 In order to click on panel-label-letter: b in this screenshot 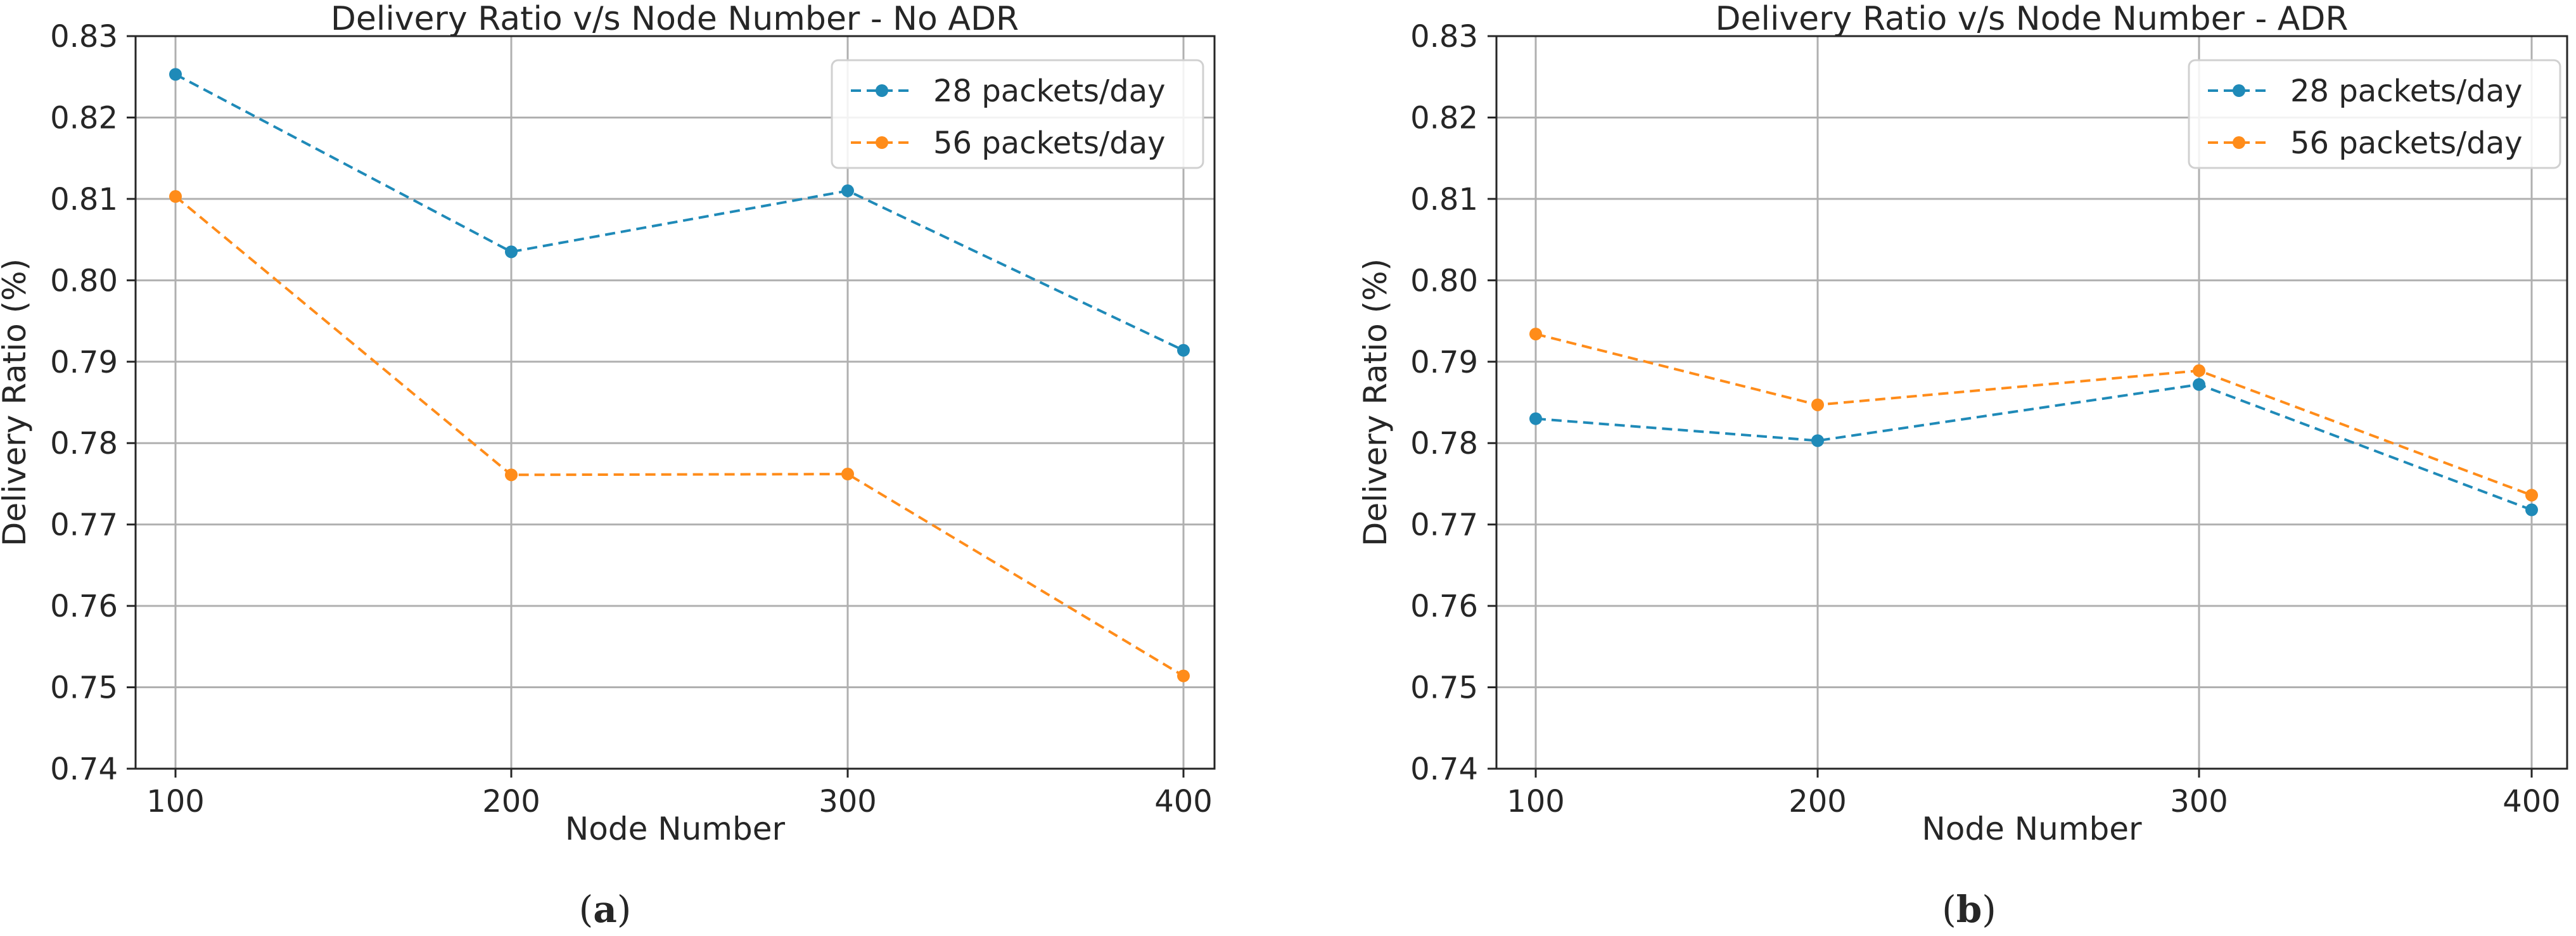, I will do `click(1969, 909)`.